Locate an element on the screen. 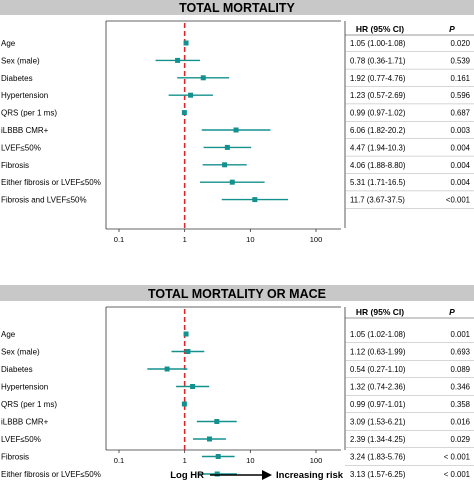  risk-arrow-head-icon is located at coordinates (267, 475).